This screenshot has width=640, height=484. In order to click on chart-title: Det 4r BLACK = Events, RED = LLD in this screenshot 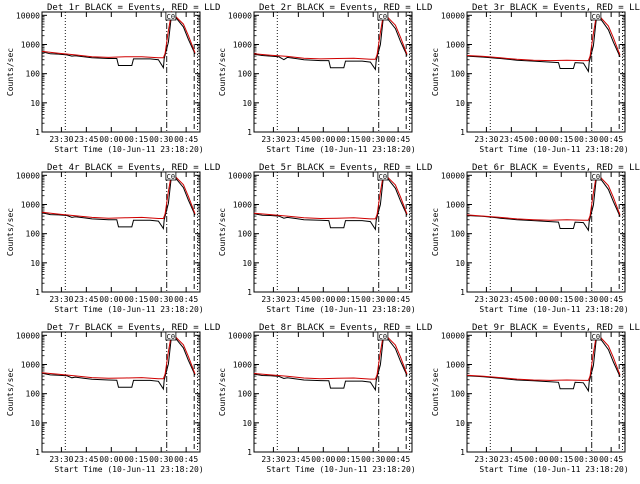, I will do `click(133, 168)`.